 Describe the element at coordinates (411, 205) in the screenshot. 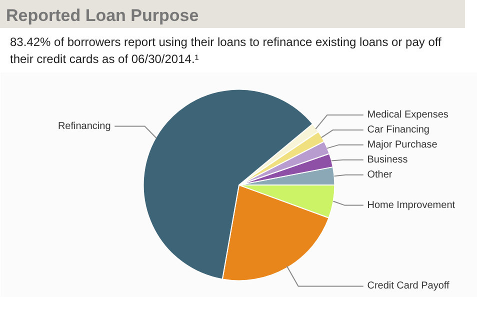

I see `slice-label: Home Improvement` at that location.